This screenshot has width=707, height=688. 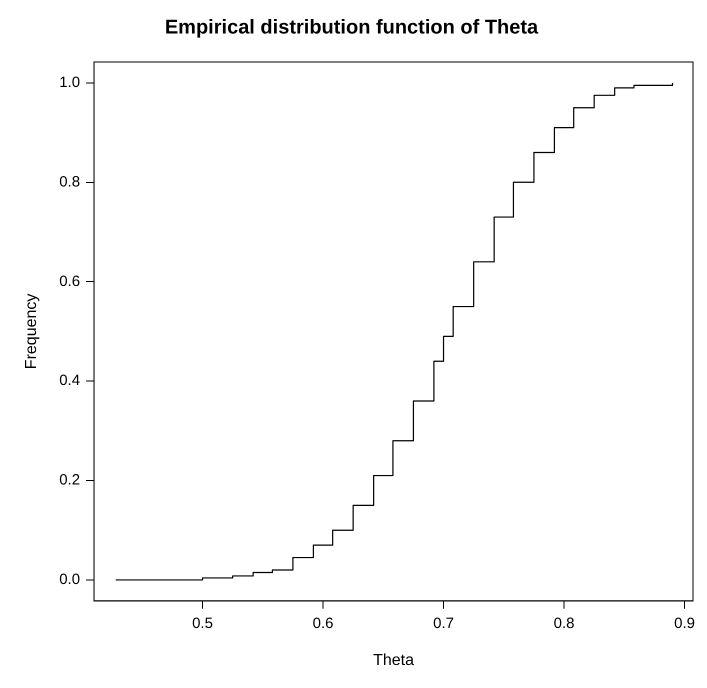 What do you see at coordinates (684, 623) in the screenshot?
I see `x-tick-label: 0.9` at bounding box center [684, 623].